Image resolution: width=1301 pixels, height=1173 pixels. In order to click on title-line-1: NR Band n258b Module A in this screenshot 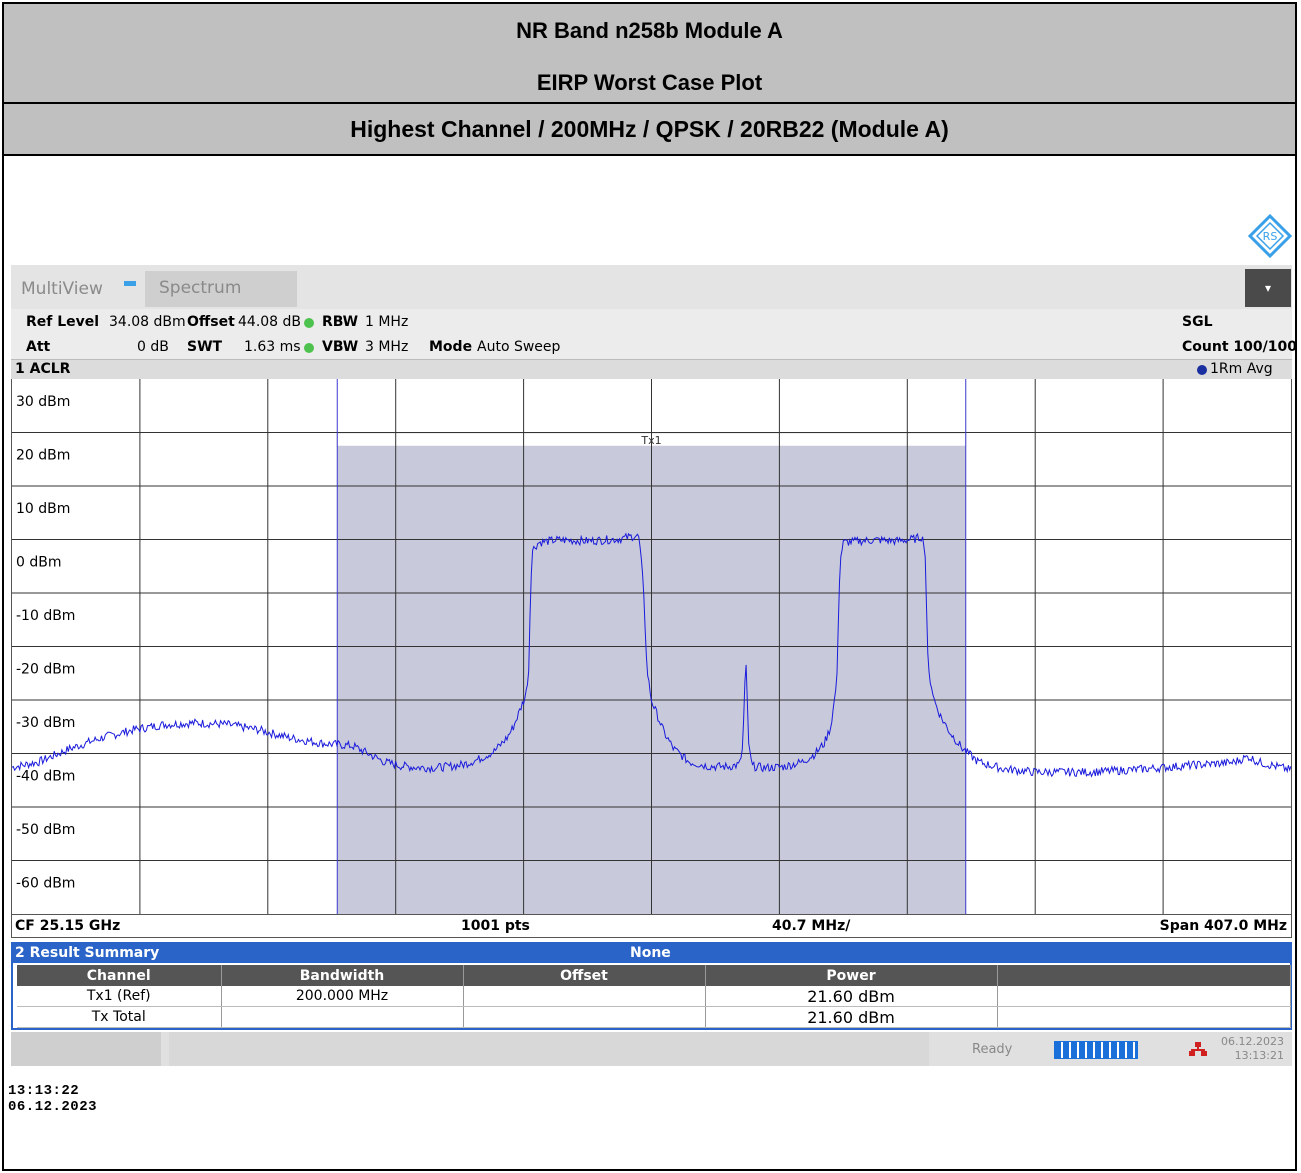, I will do `click(649, 30)`.